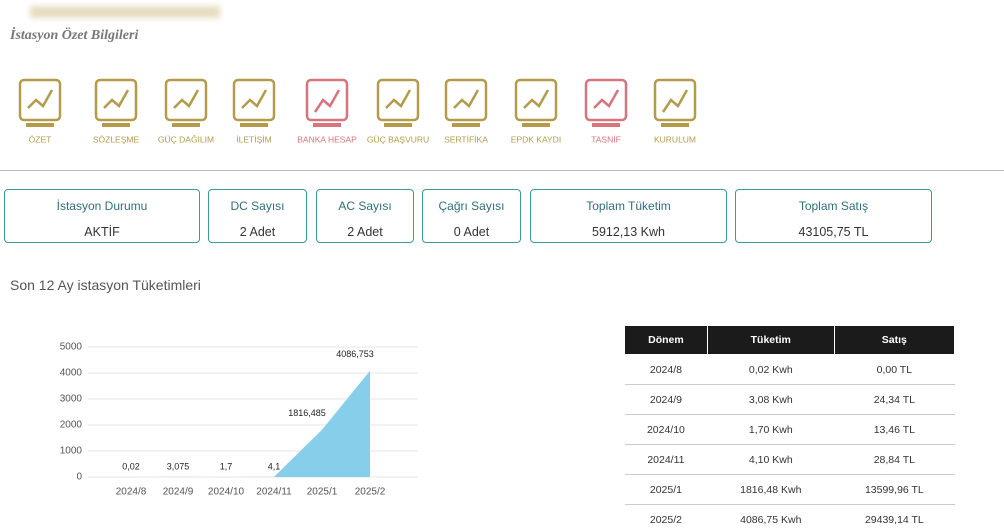 This screenshot has height=530, width=1004. What do you see at coordinates (71, 451) in the screenshot?
I see `y-tick-label: 1000` at bounding box center [71, 451].